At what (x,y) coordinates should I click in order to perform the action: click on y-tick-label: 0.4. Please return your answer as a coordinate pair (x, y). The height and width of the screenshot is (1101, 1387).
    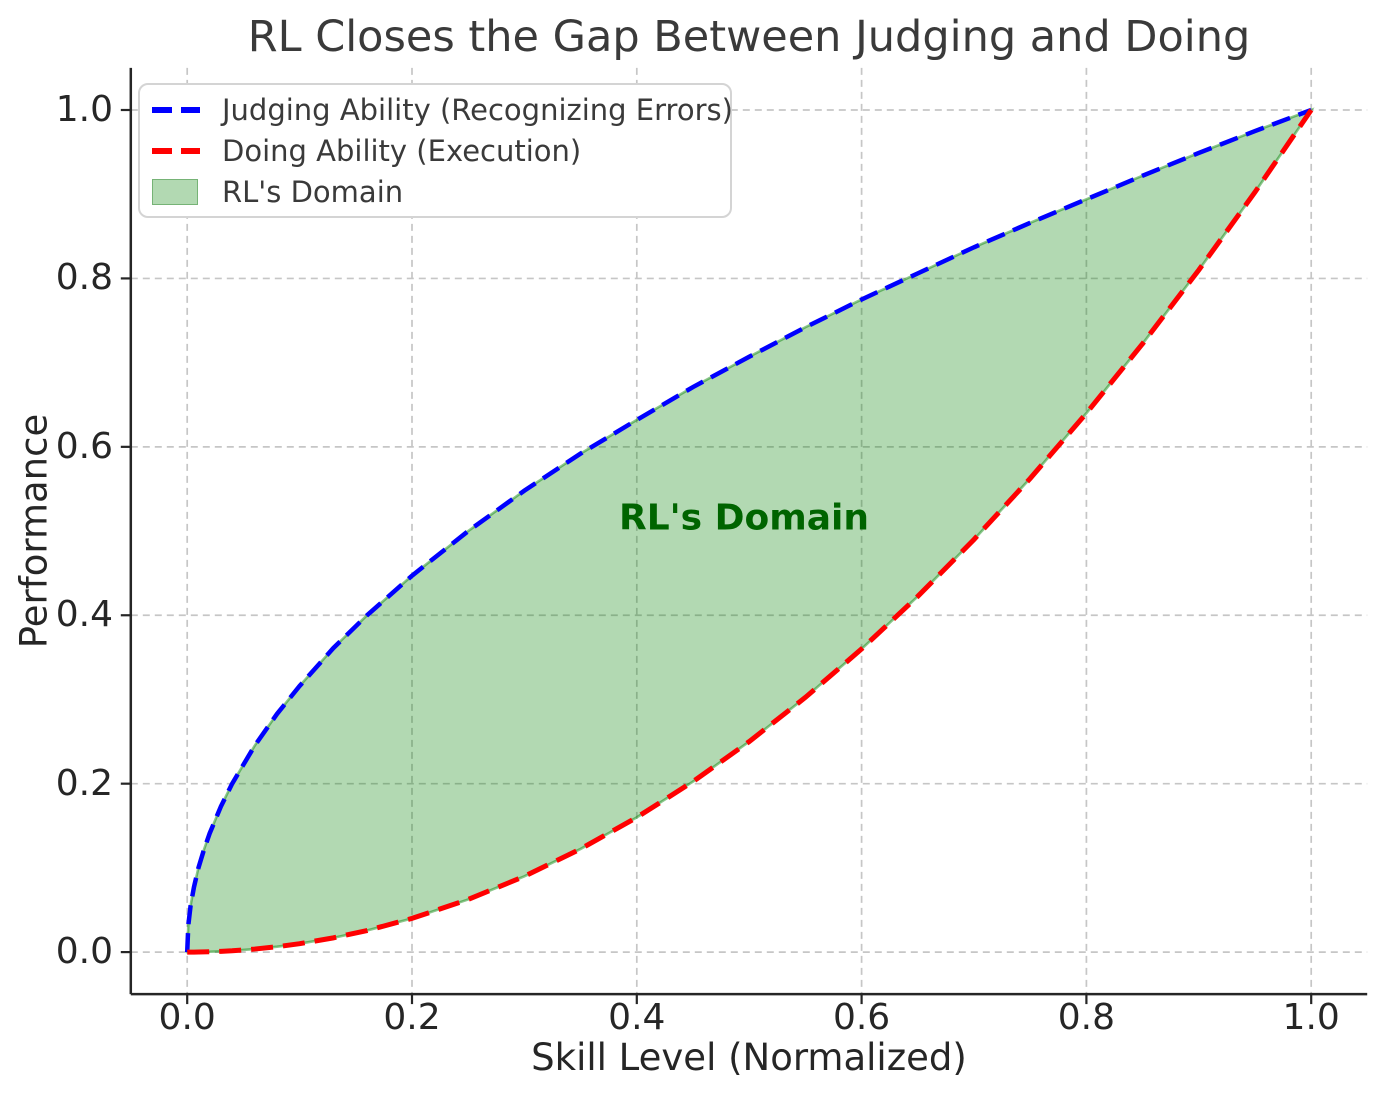
    Looking at the image, I should click on (84, 615).